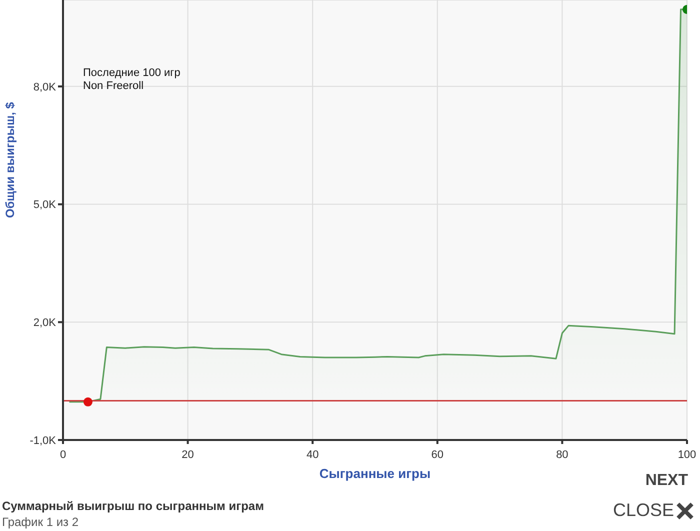  I want to click on x-tick-label: 60, so click(437, 455).